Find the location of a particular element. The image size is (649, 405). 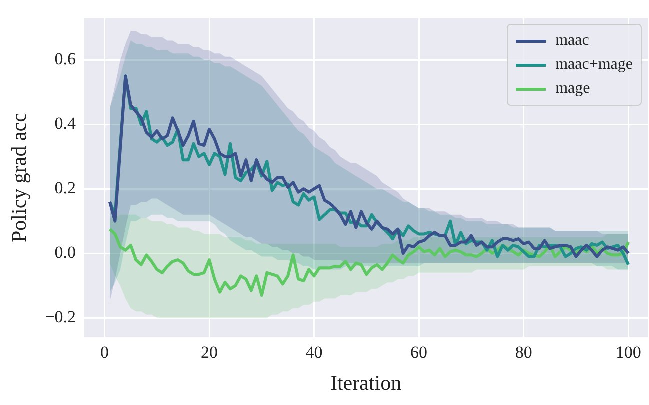

y-tick-label: 0.2 is located at coordinates (65, 188).